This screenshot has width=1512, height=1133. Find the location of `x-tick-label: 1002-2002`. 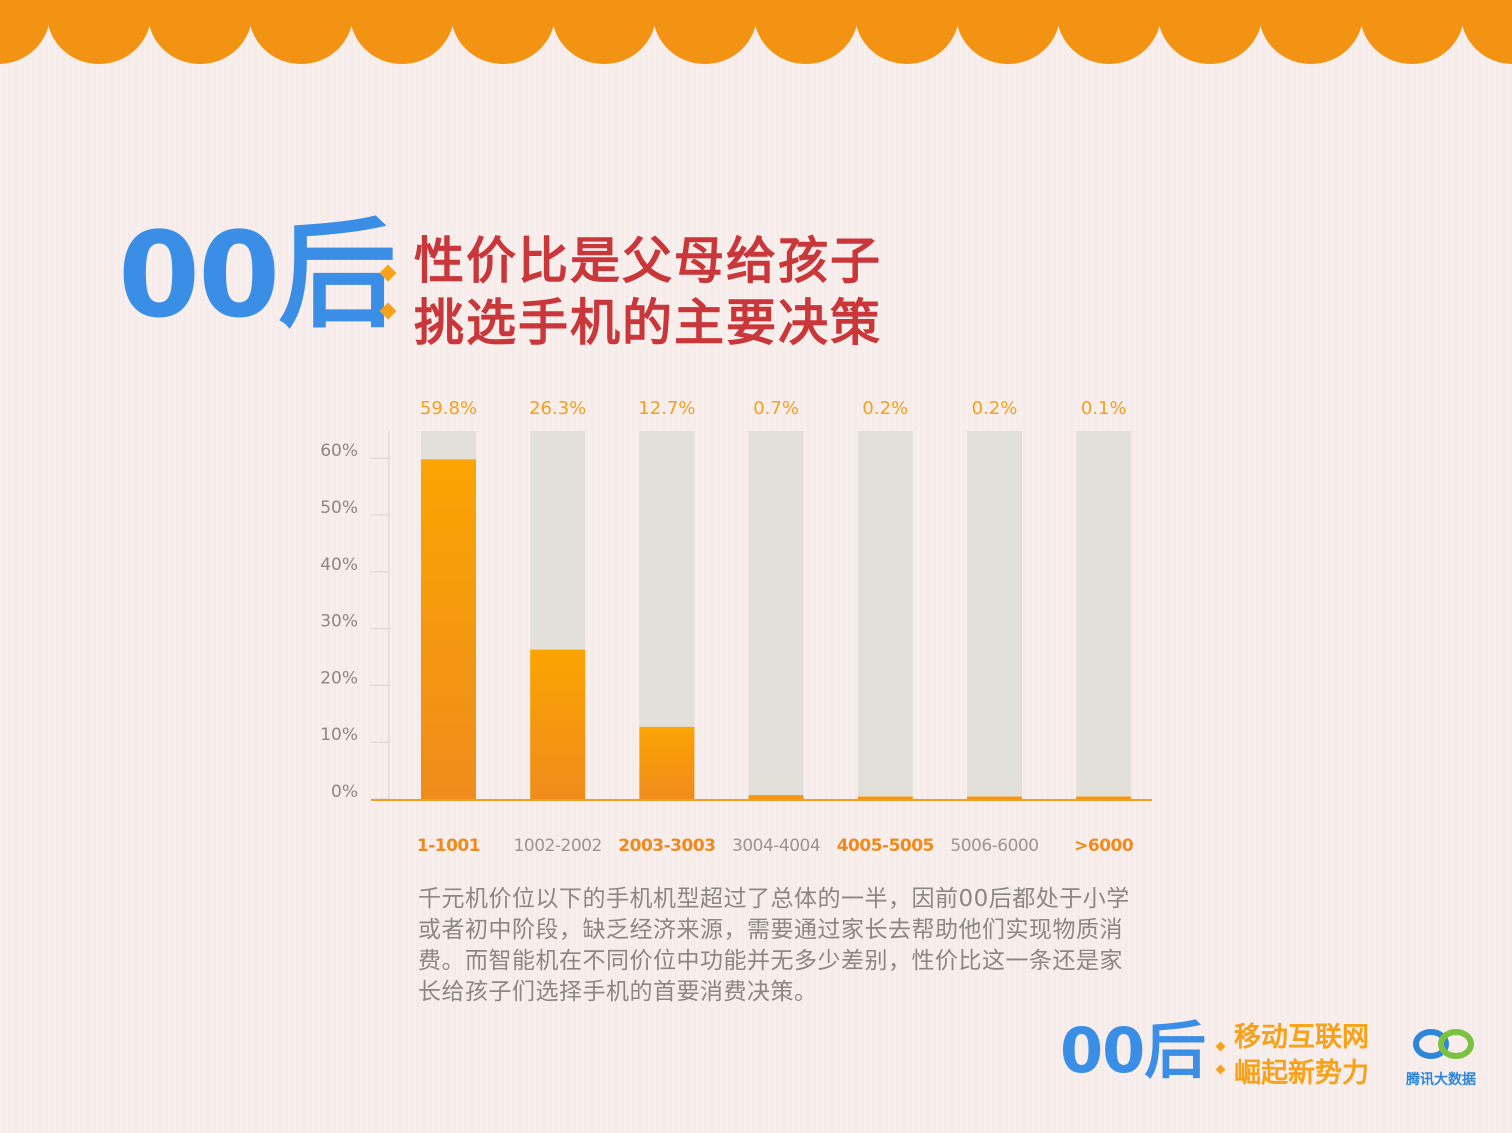

x-tick-label: 1002-2002 is located at coordinates (558, 846).